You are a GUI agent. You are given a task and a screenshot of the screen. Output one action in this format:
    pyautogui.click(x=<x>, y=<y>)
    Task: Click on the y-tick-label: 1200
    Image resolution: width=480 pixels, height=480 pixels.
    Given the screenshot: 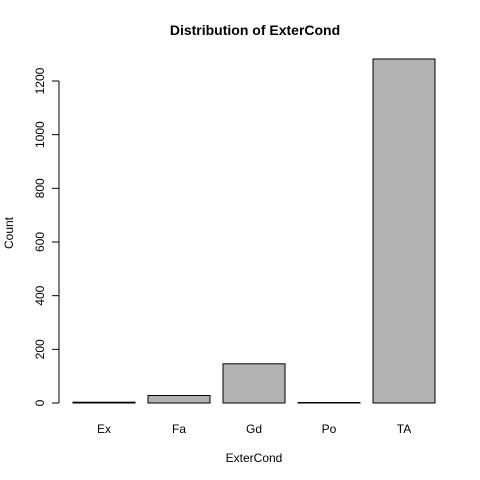 What is the action you would take?
    pyautogui.click(x=40, y=80)
    